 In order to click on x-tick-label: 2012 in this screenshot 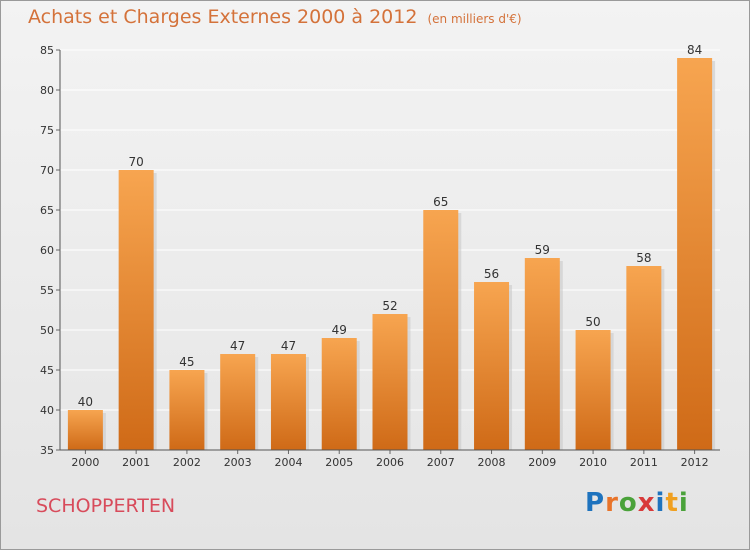, I will do `click(695, 462)`.